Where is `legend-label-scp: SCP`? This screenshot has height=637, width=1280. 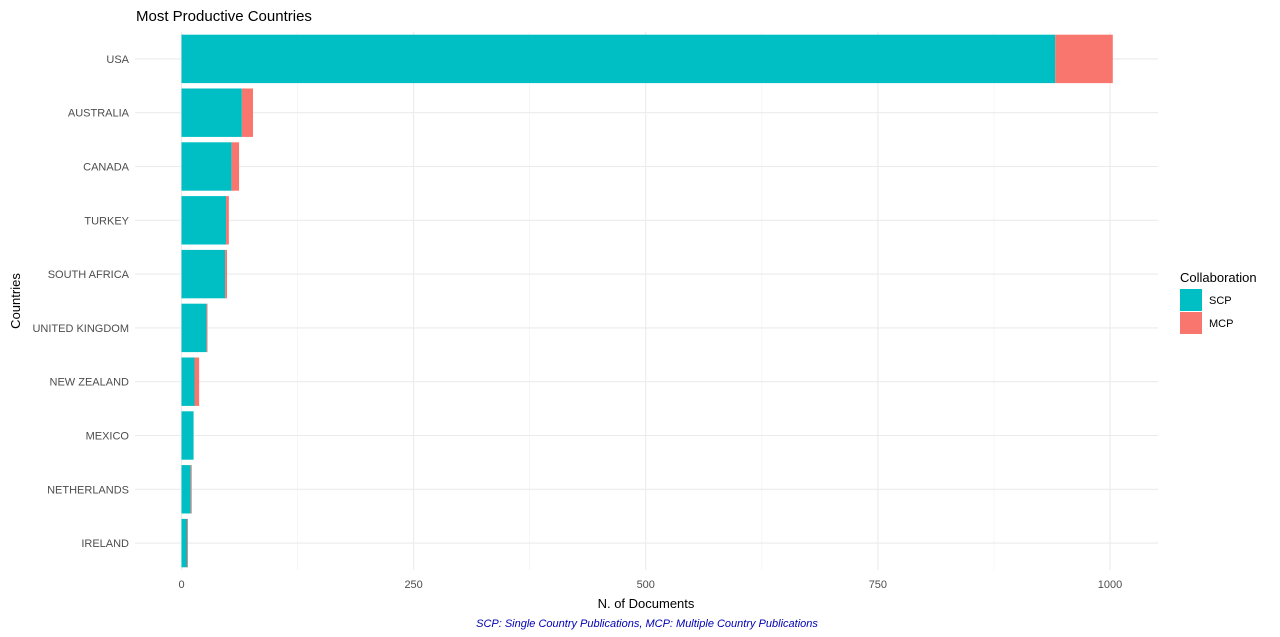
legend-label-scp: SCP is located at coordinates (1220, 301).